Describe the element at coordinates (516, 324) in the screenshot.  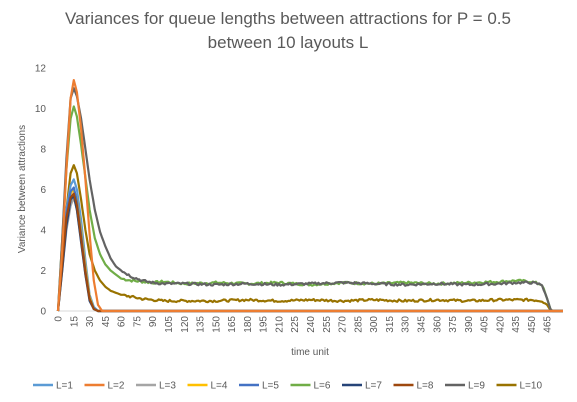
I see `x-tick-label: 435` at that location.